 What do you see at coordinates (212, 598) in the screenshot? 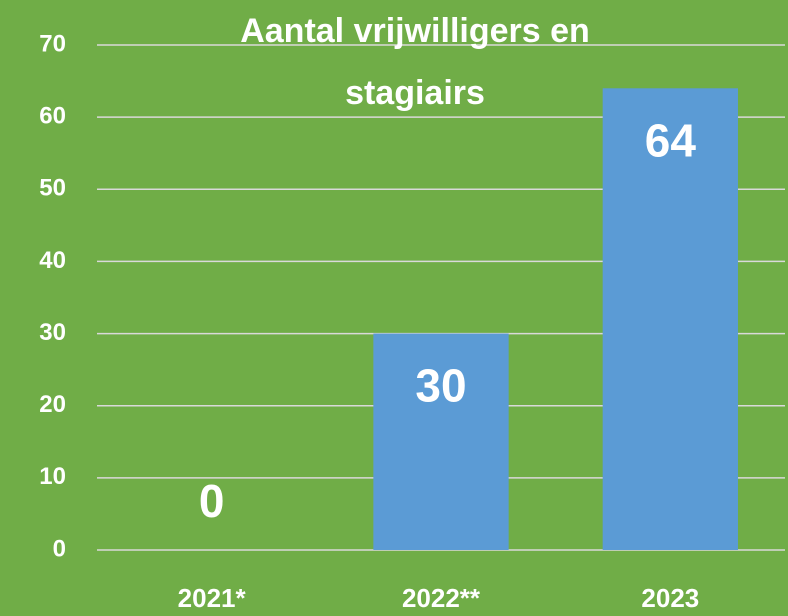
I see `x-tick-label: 2021*` at bounding box center [212, 598].